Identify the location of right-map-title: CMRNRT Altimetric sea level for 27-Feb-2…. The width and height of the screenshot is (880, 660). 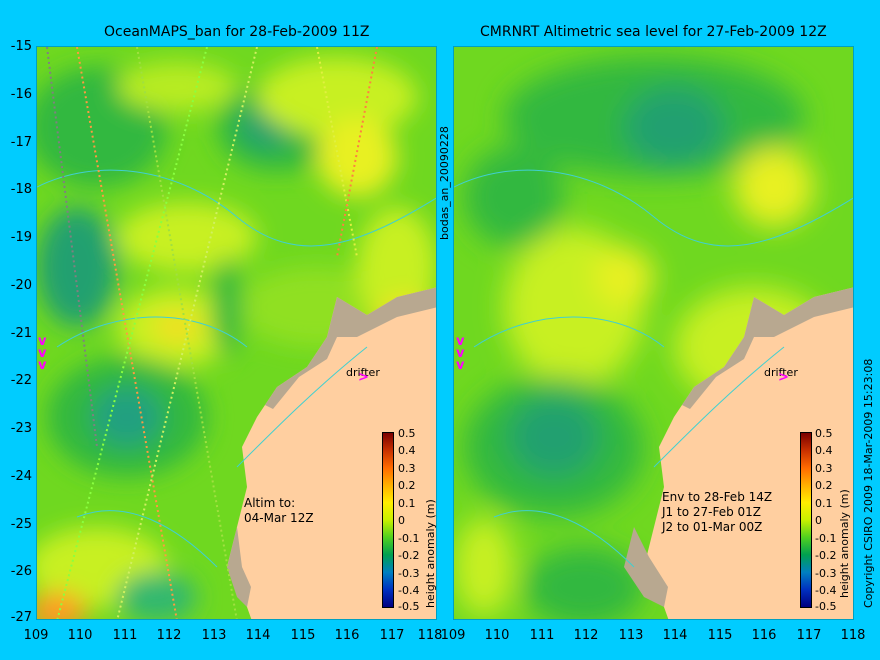
(653, 32).